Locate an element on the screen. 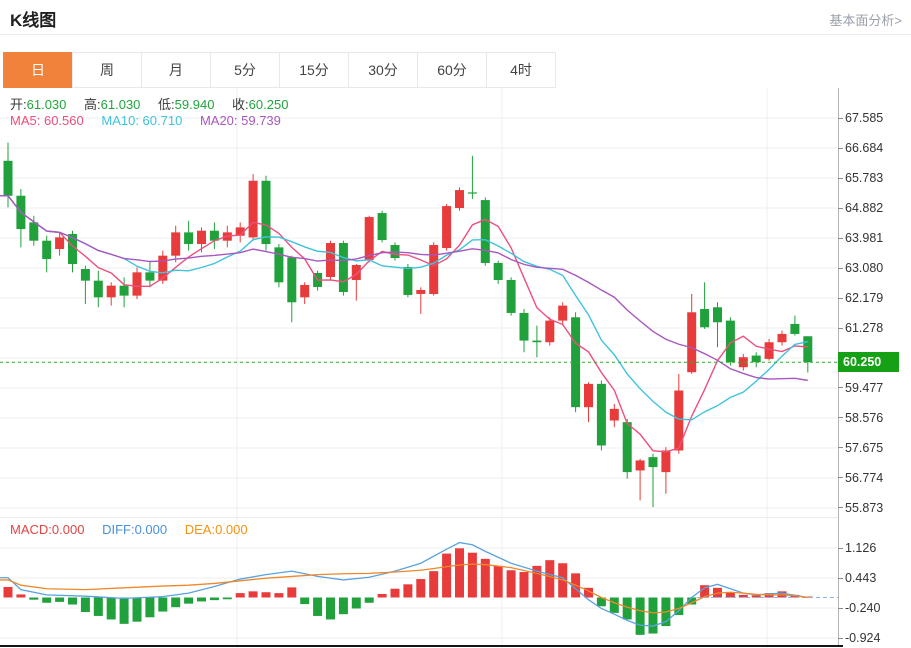  price-tick-label: 63.080 is located at coordinates (864, 268).